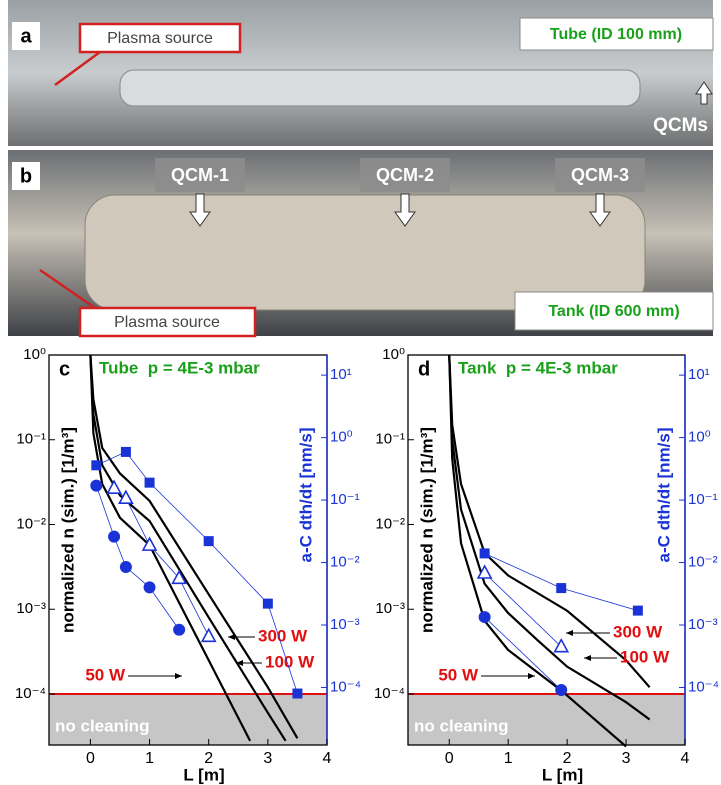 The height and width of the screenshot is (785, 721). I want to click on x-tick-label: 4, so click(327, 758).